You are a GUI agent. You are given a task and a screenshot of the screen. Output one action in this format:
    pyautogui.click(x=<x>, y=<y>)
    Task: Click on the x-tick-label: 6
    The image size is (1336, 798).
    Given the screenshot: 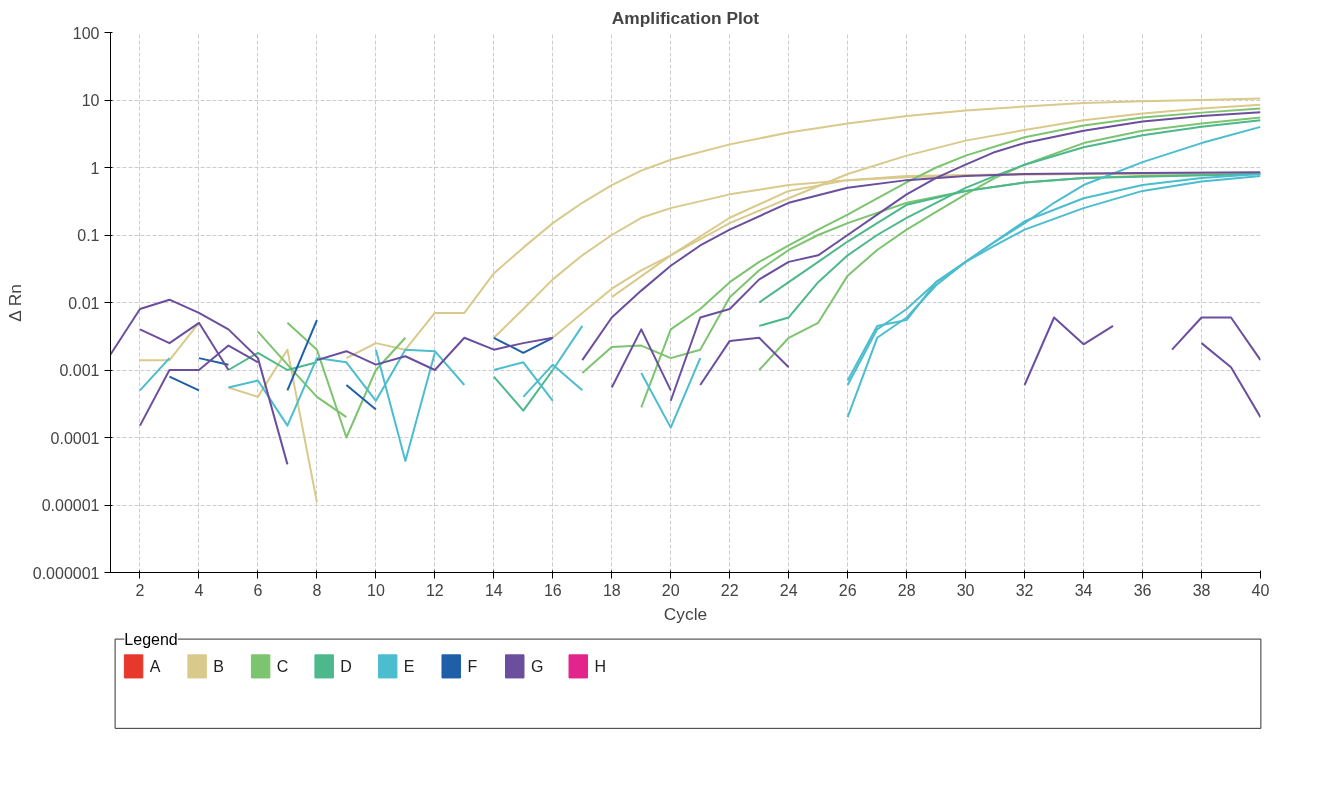 What is the action you would take?
    pyautogui.click(x=258, y=590)
    